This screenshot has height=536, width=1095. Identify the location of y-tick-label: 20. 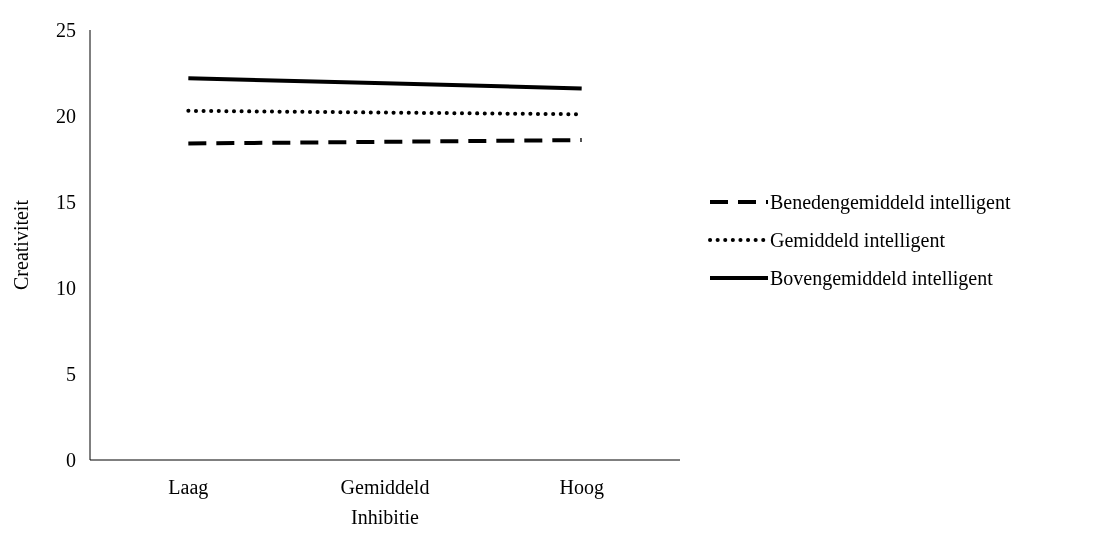
(66, 116).